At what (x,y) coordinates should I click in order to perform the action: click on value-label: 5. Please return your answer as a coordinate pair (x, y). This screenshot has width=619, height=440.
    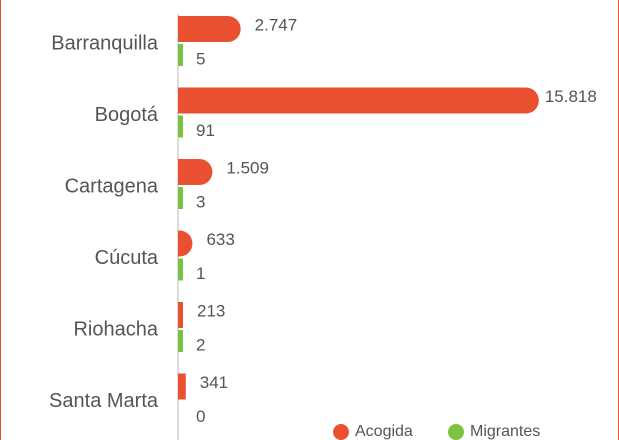
    Looking at the image, I should click on (200, 58).